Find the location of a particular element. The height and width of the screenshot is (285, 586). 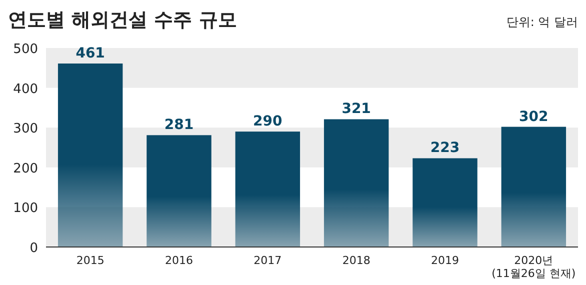

x-tick-label: 2018 is located at coordinates (356, 260).